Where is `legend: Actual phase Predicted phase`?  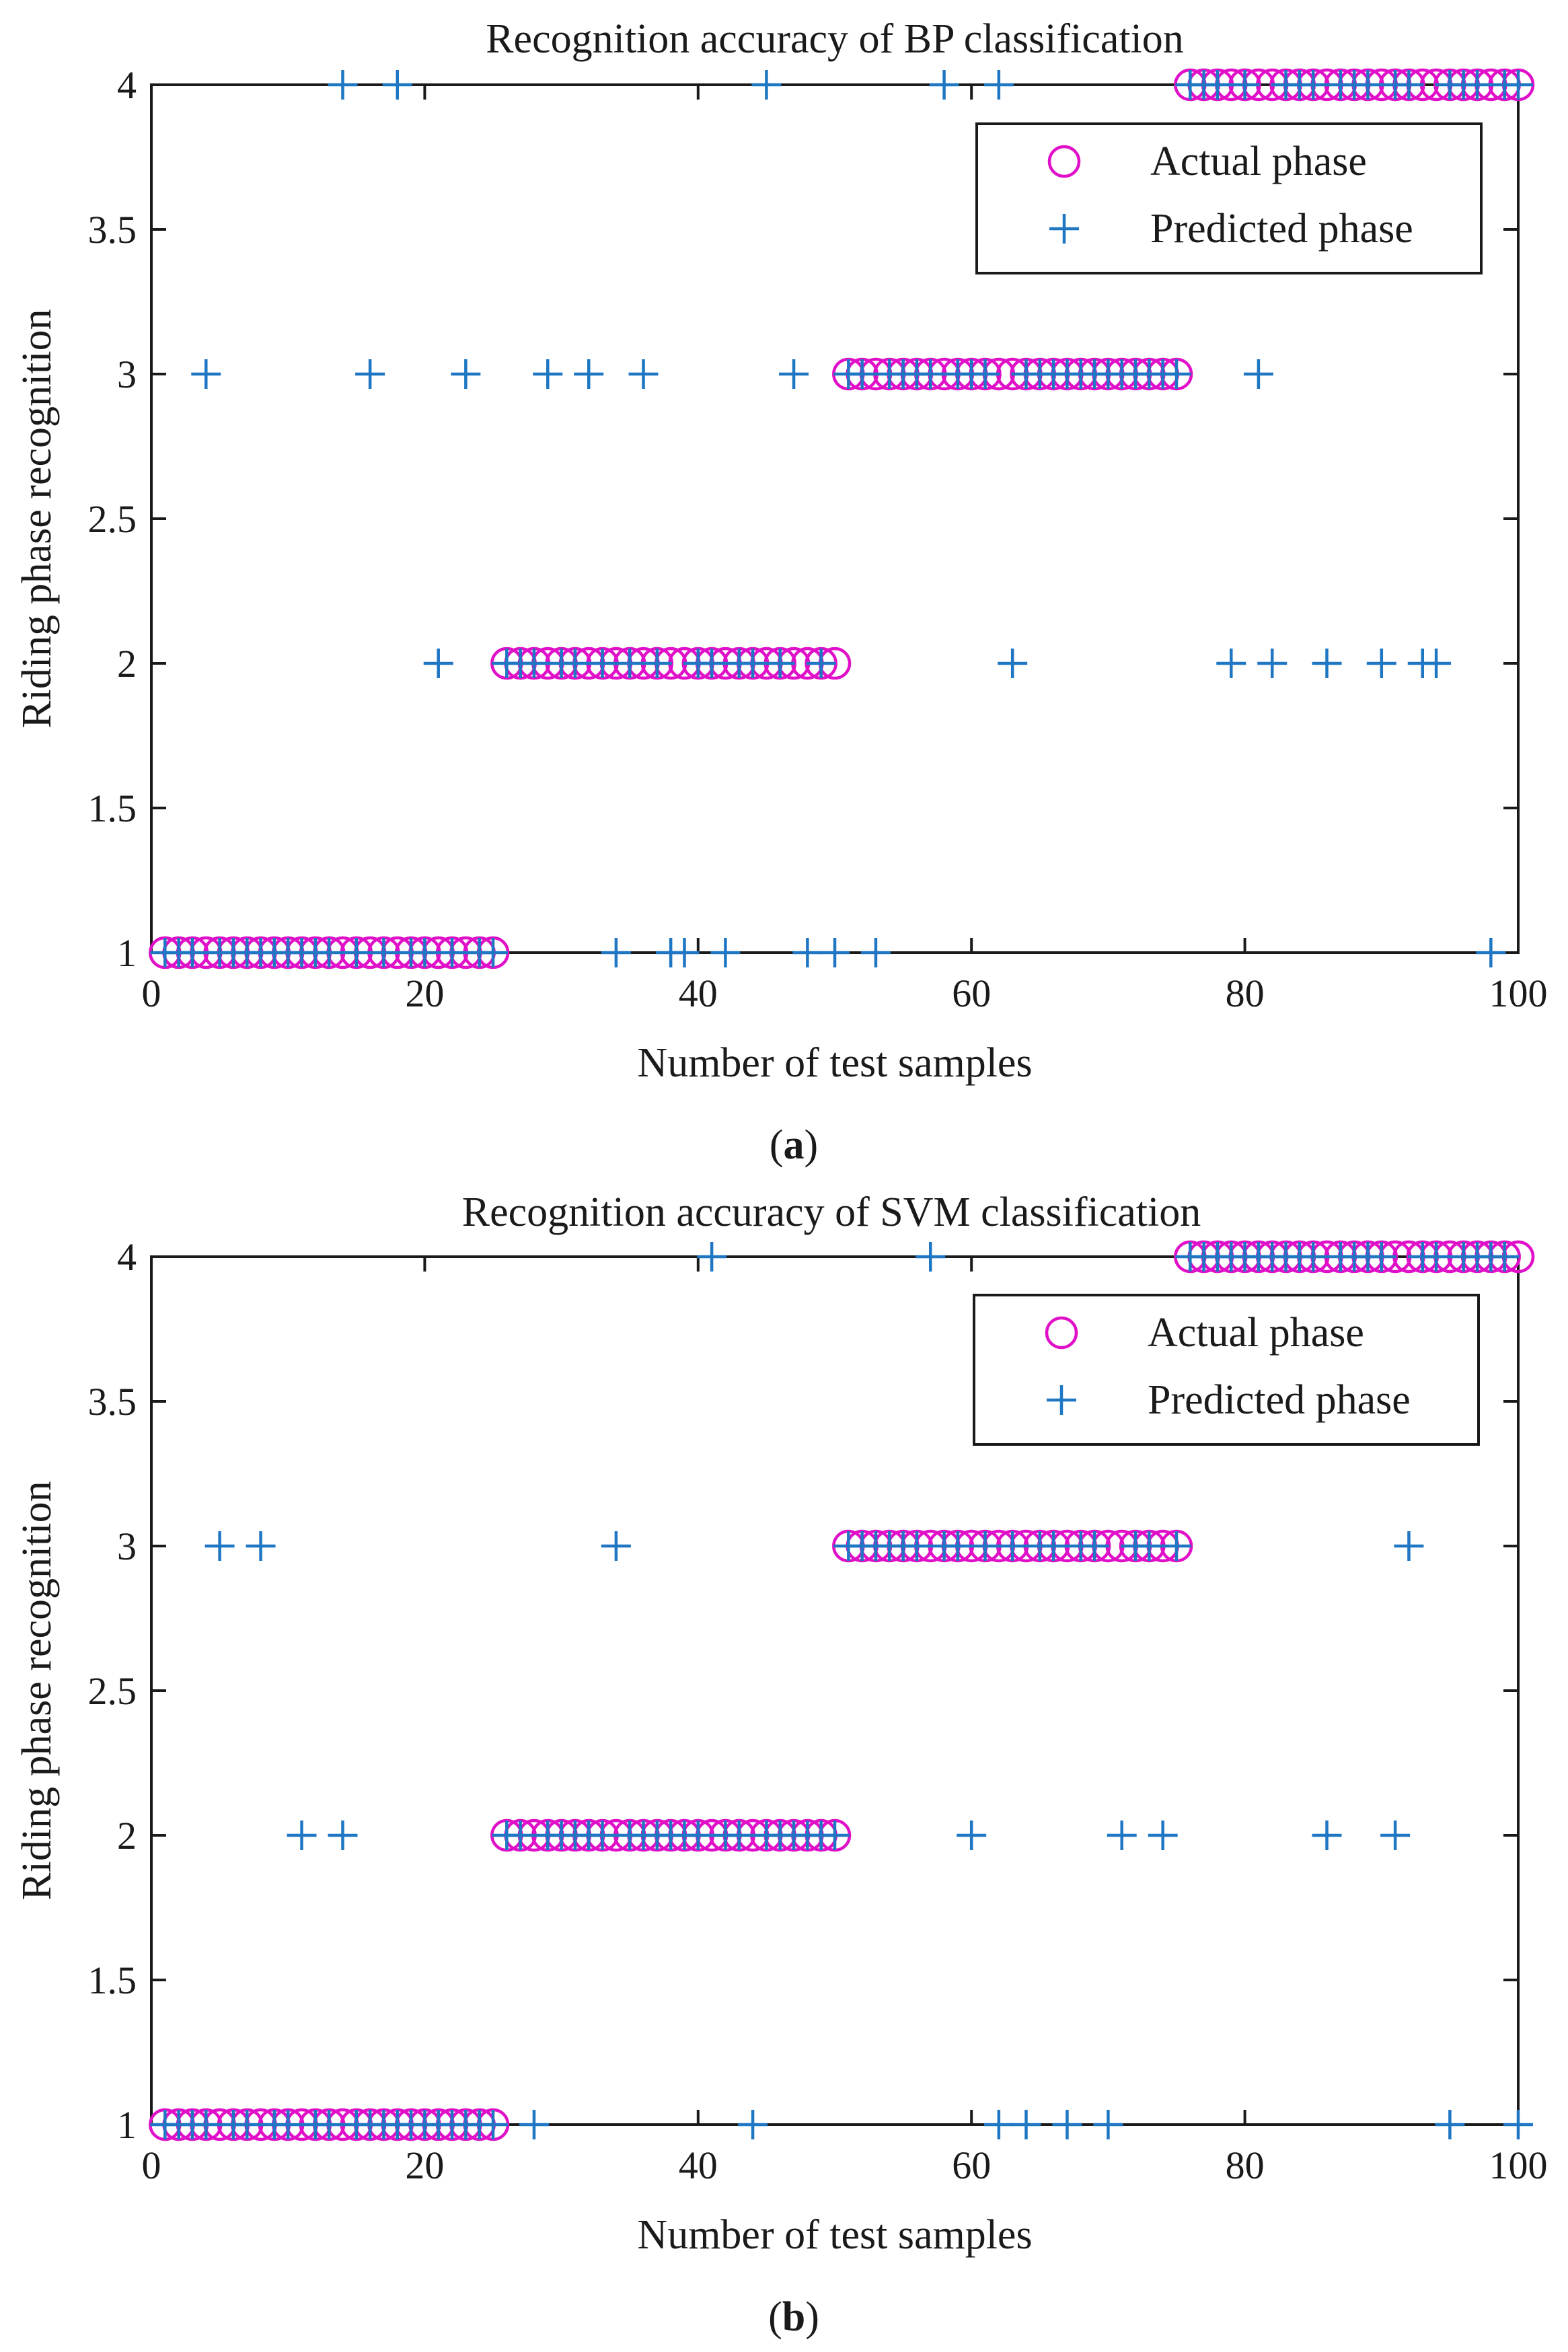 legend: Actual phase Predicted phase is located at coordinates (1229, 198).